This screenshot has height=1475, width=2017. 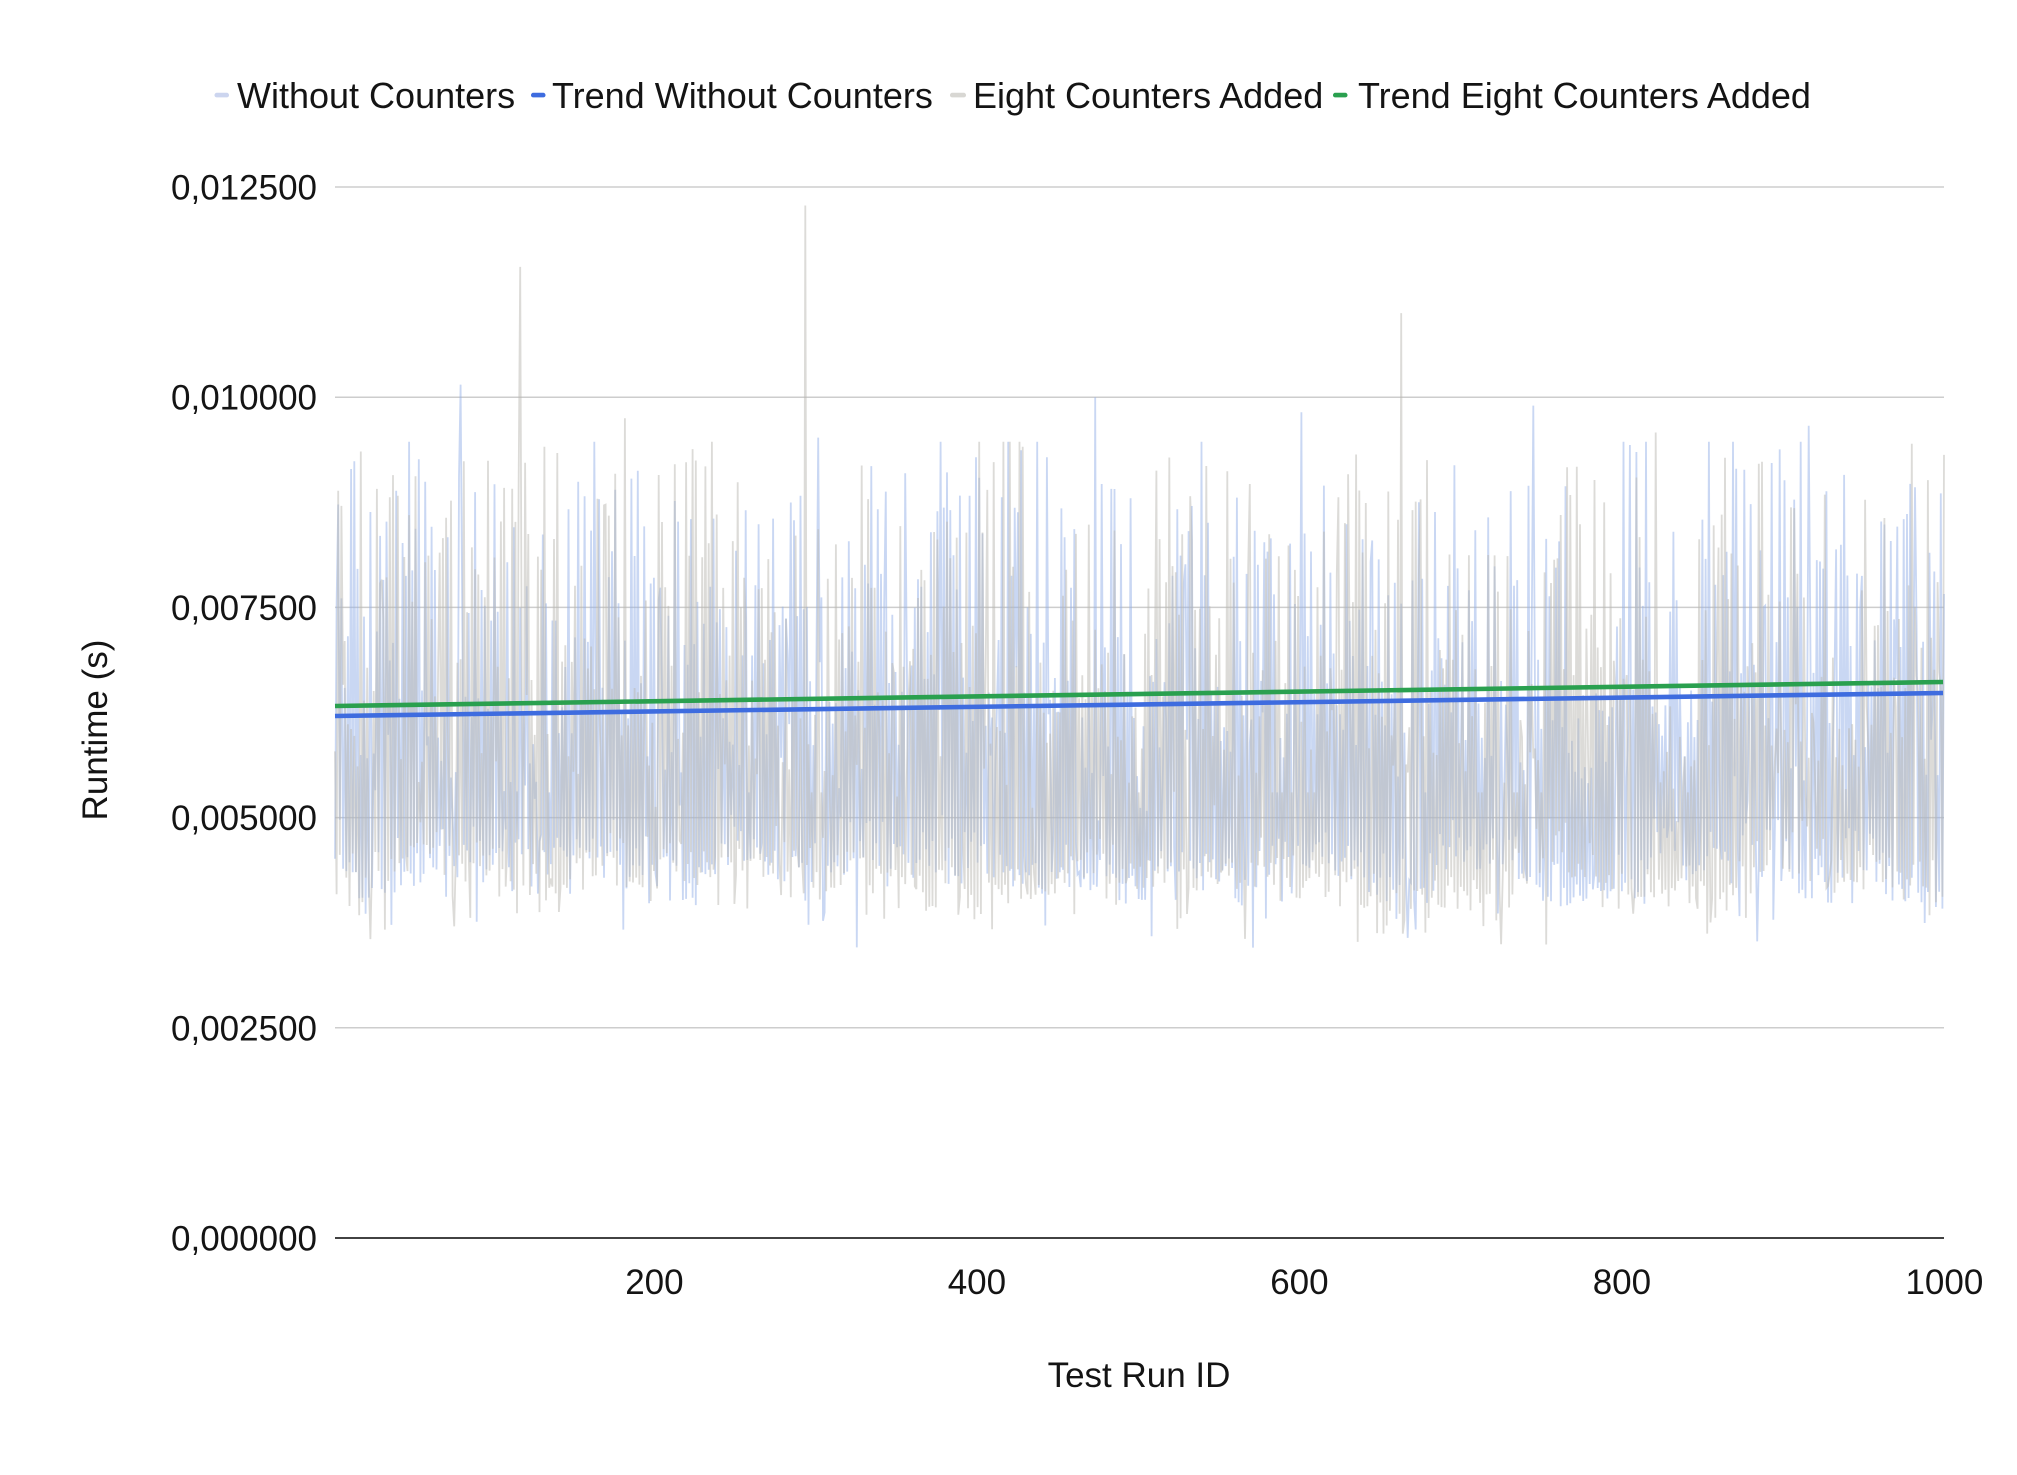 I want to click on svg-text: 1000, so click(x=1944, y=1282).